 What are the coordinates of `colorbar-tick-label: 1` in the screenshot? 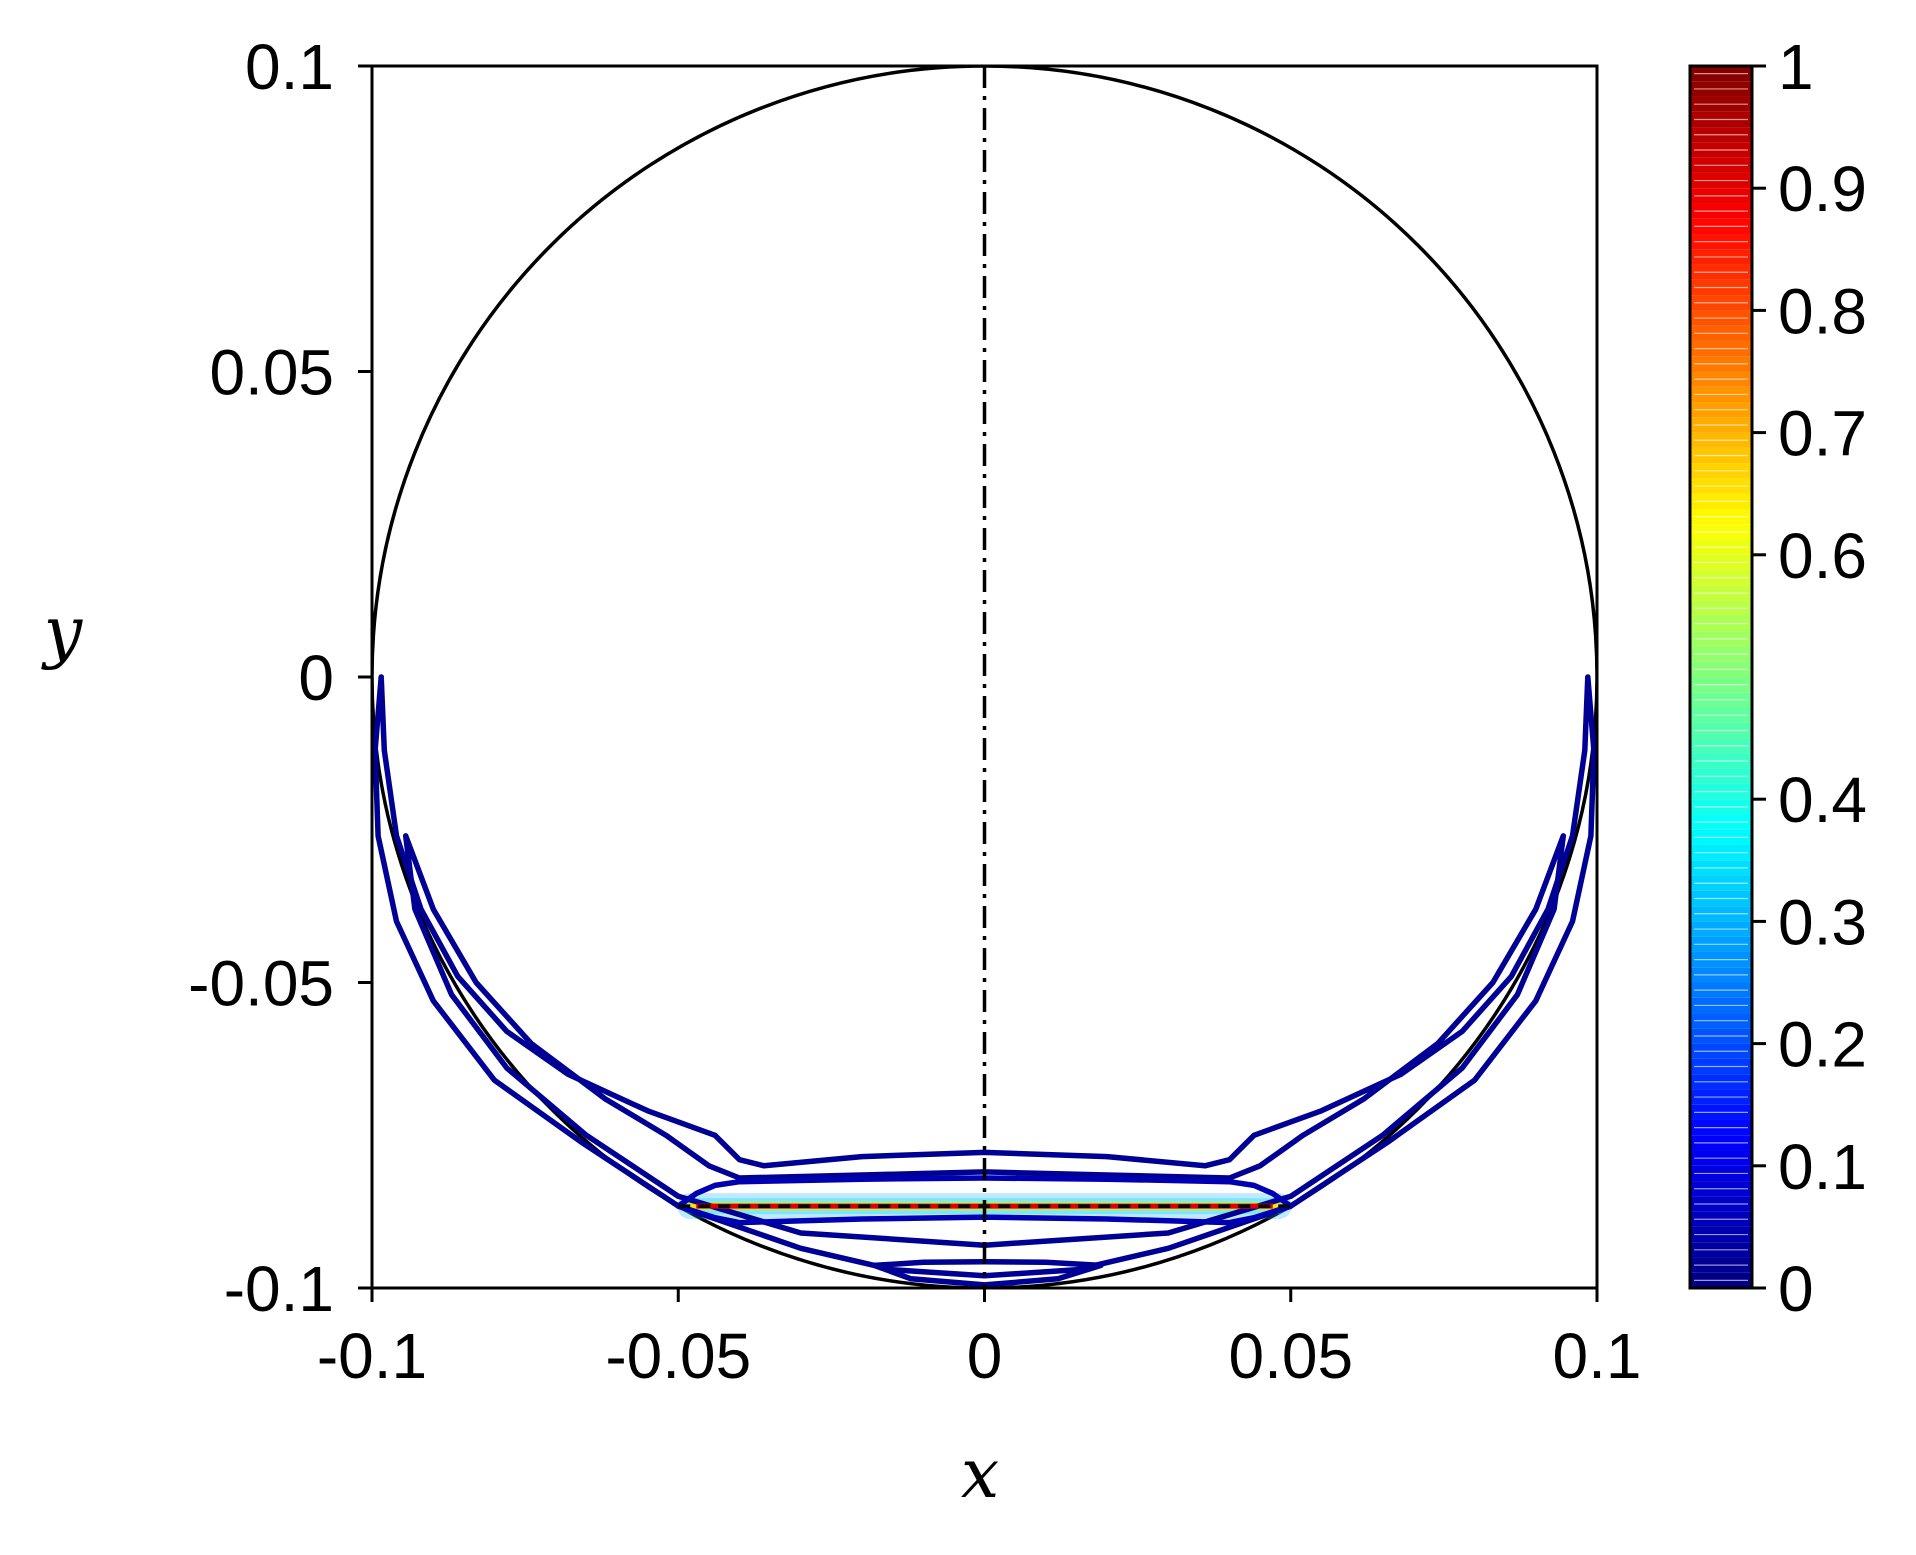 It's located at (1796, 67).